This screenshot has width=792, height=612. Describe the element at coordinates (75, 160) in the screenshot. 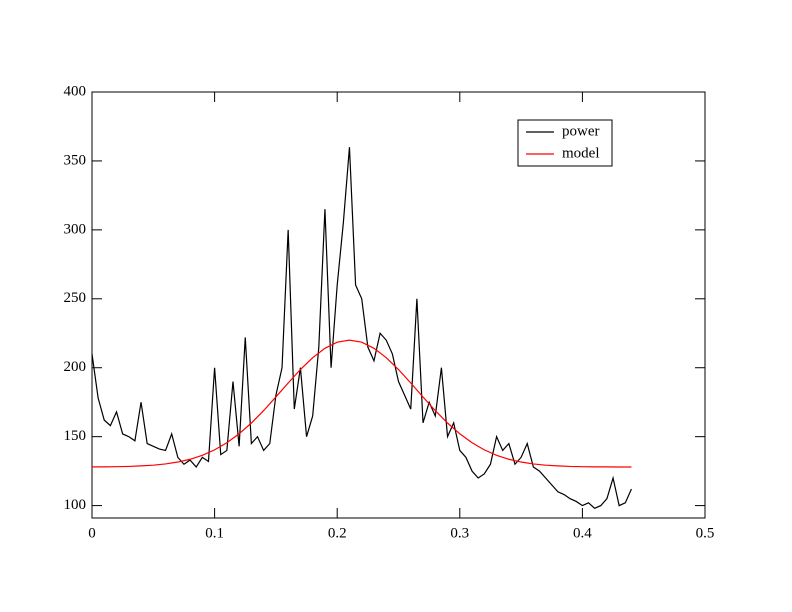

I see `y-tick-label: 350` at that location.